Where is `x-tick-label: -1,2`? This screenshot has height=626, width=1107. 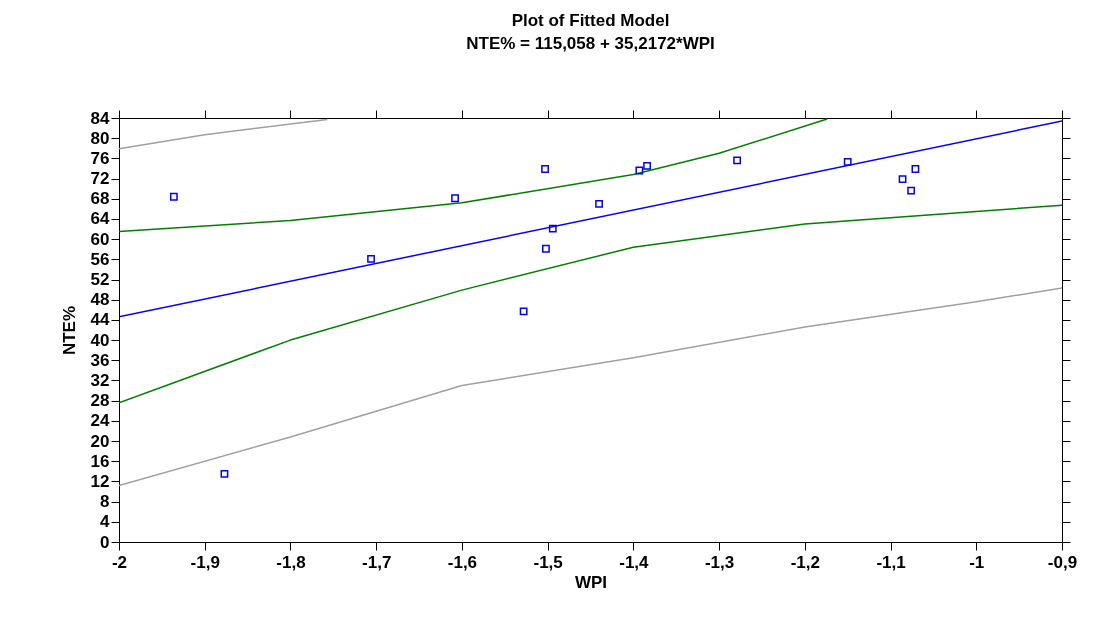
x-tick-label: -1,2 is located at coordinates (805, 562).